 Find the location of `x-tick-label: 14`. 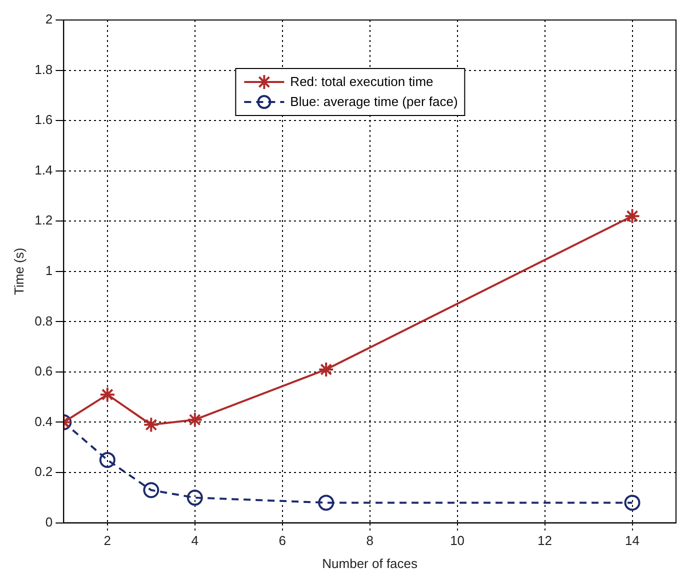

x-tick-label: 14 is located at coordinates (632, 540).